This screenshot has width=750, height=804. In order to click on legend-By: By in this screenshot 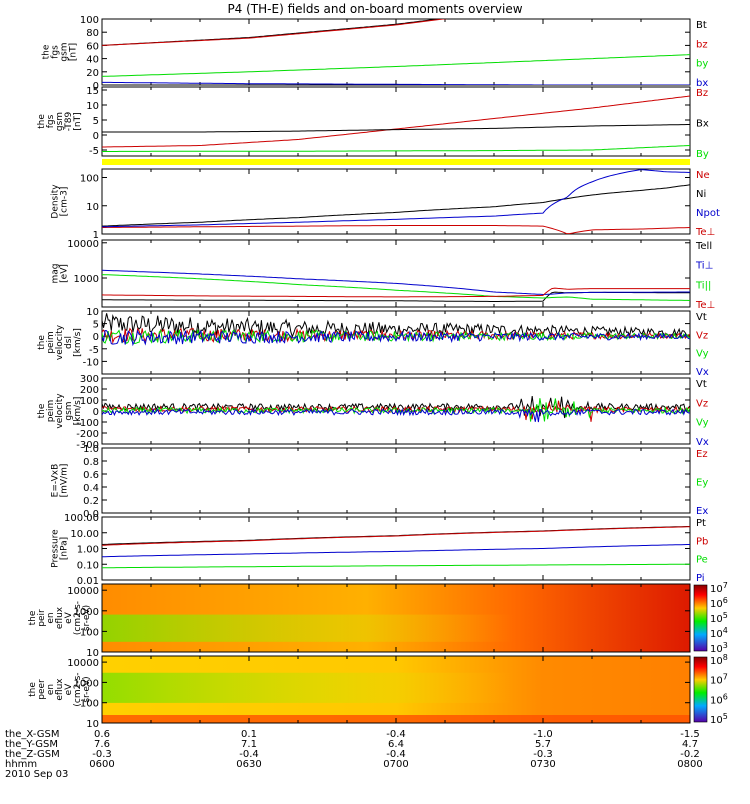, I will do `click(702, 154)`.